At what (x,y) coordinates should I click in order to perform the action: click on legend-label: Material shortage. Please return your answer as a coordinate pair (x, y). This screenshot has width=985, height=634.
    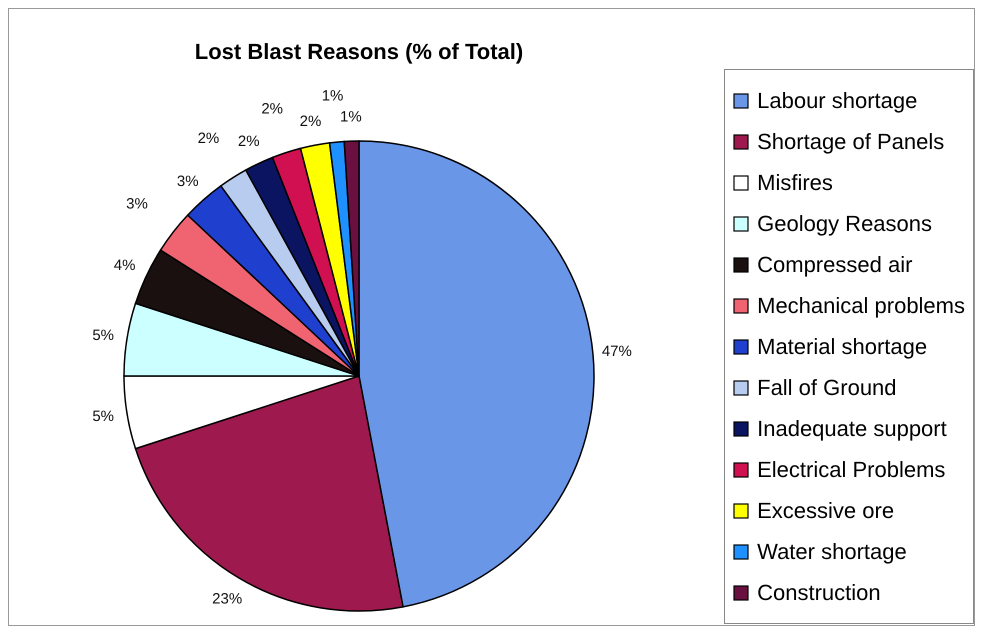
    Looking at the image, I should click on (842, 347).